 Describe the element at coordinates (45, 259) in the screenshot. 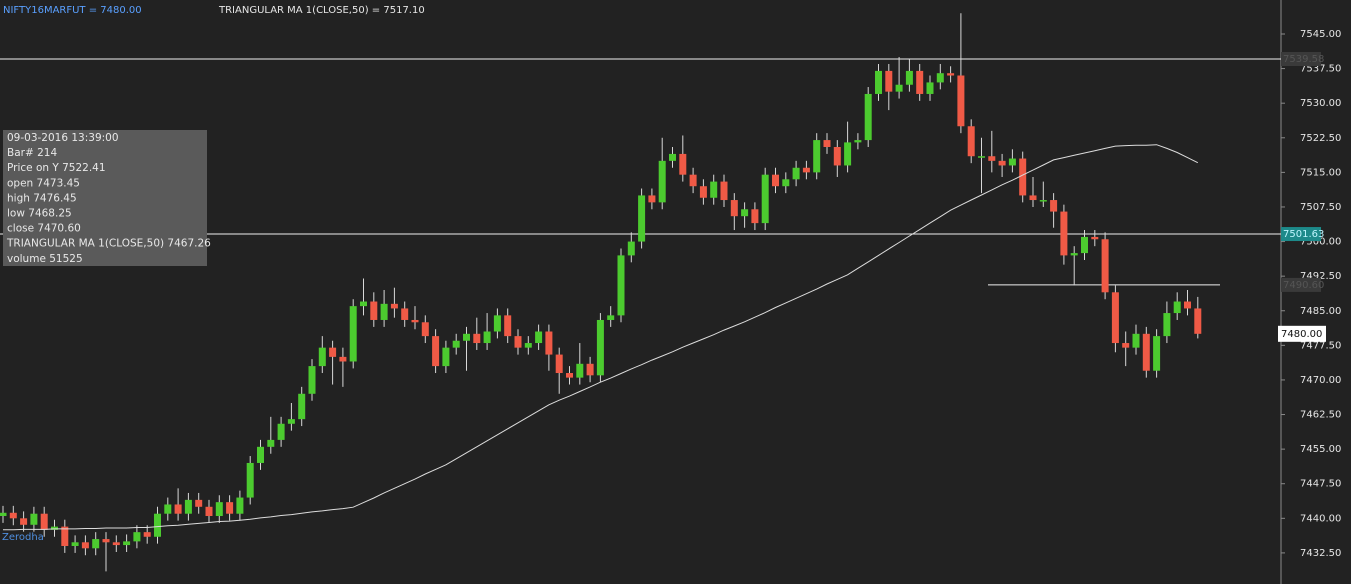

I see `tooltip-line: volume 51525` at that location.